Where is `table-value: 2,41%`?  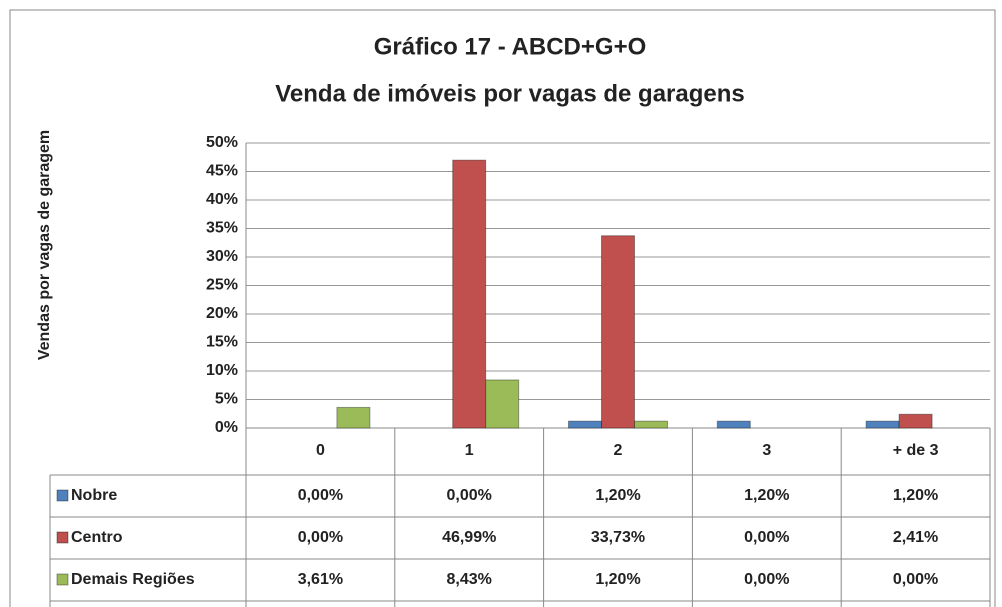
table-value: 2,41% is located at coordinates (915, 537).